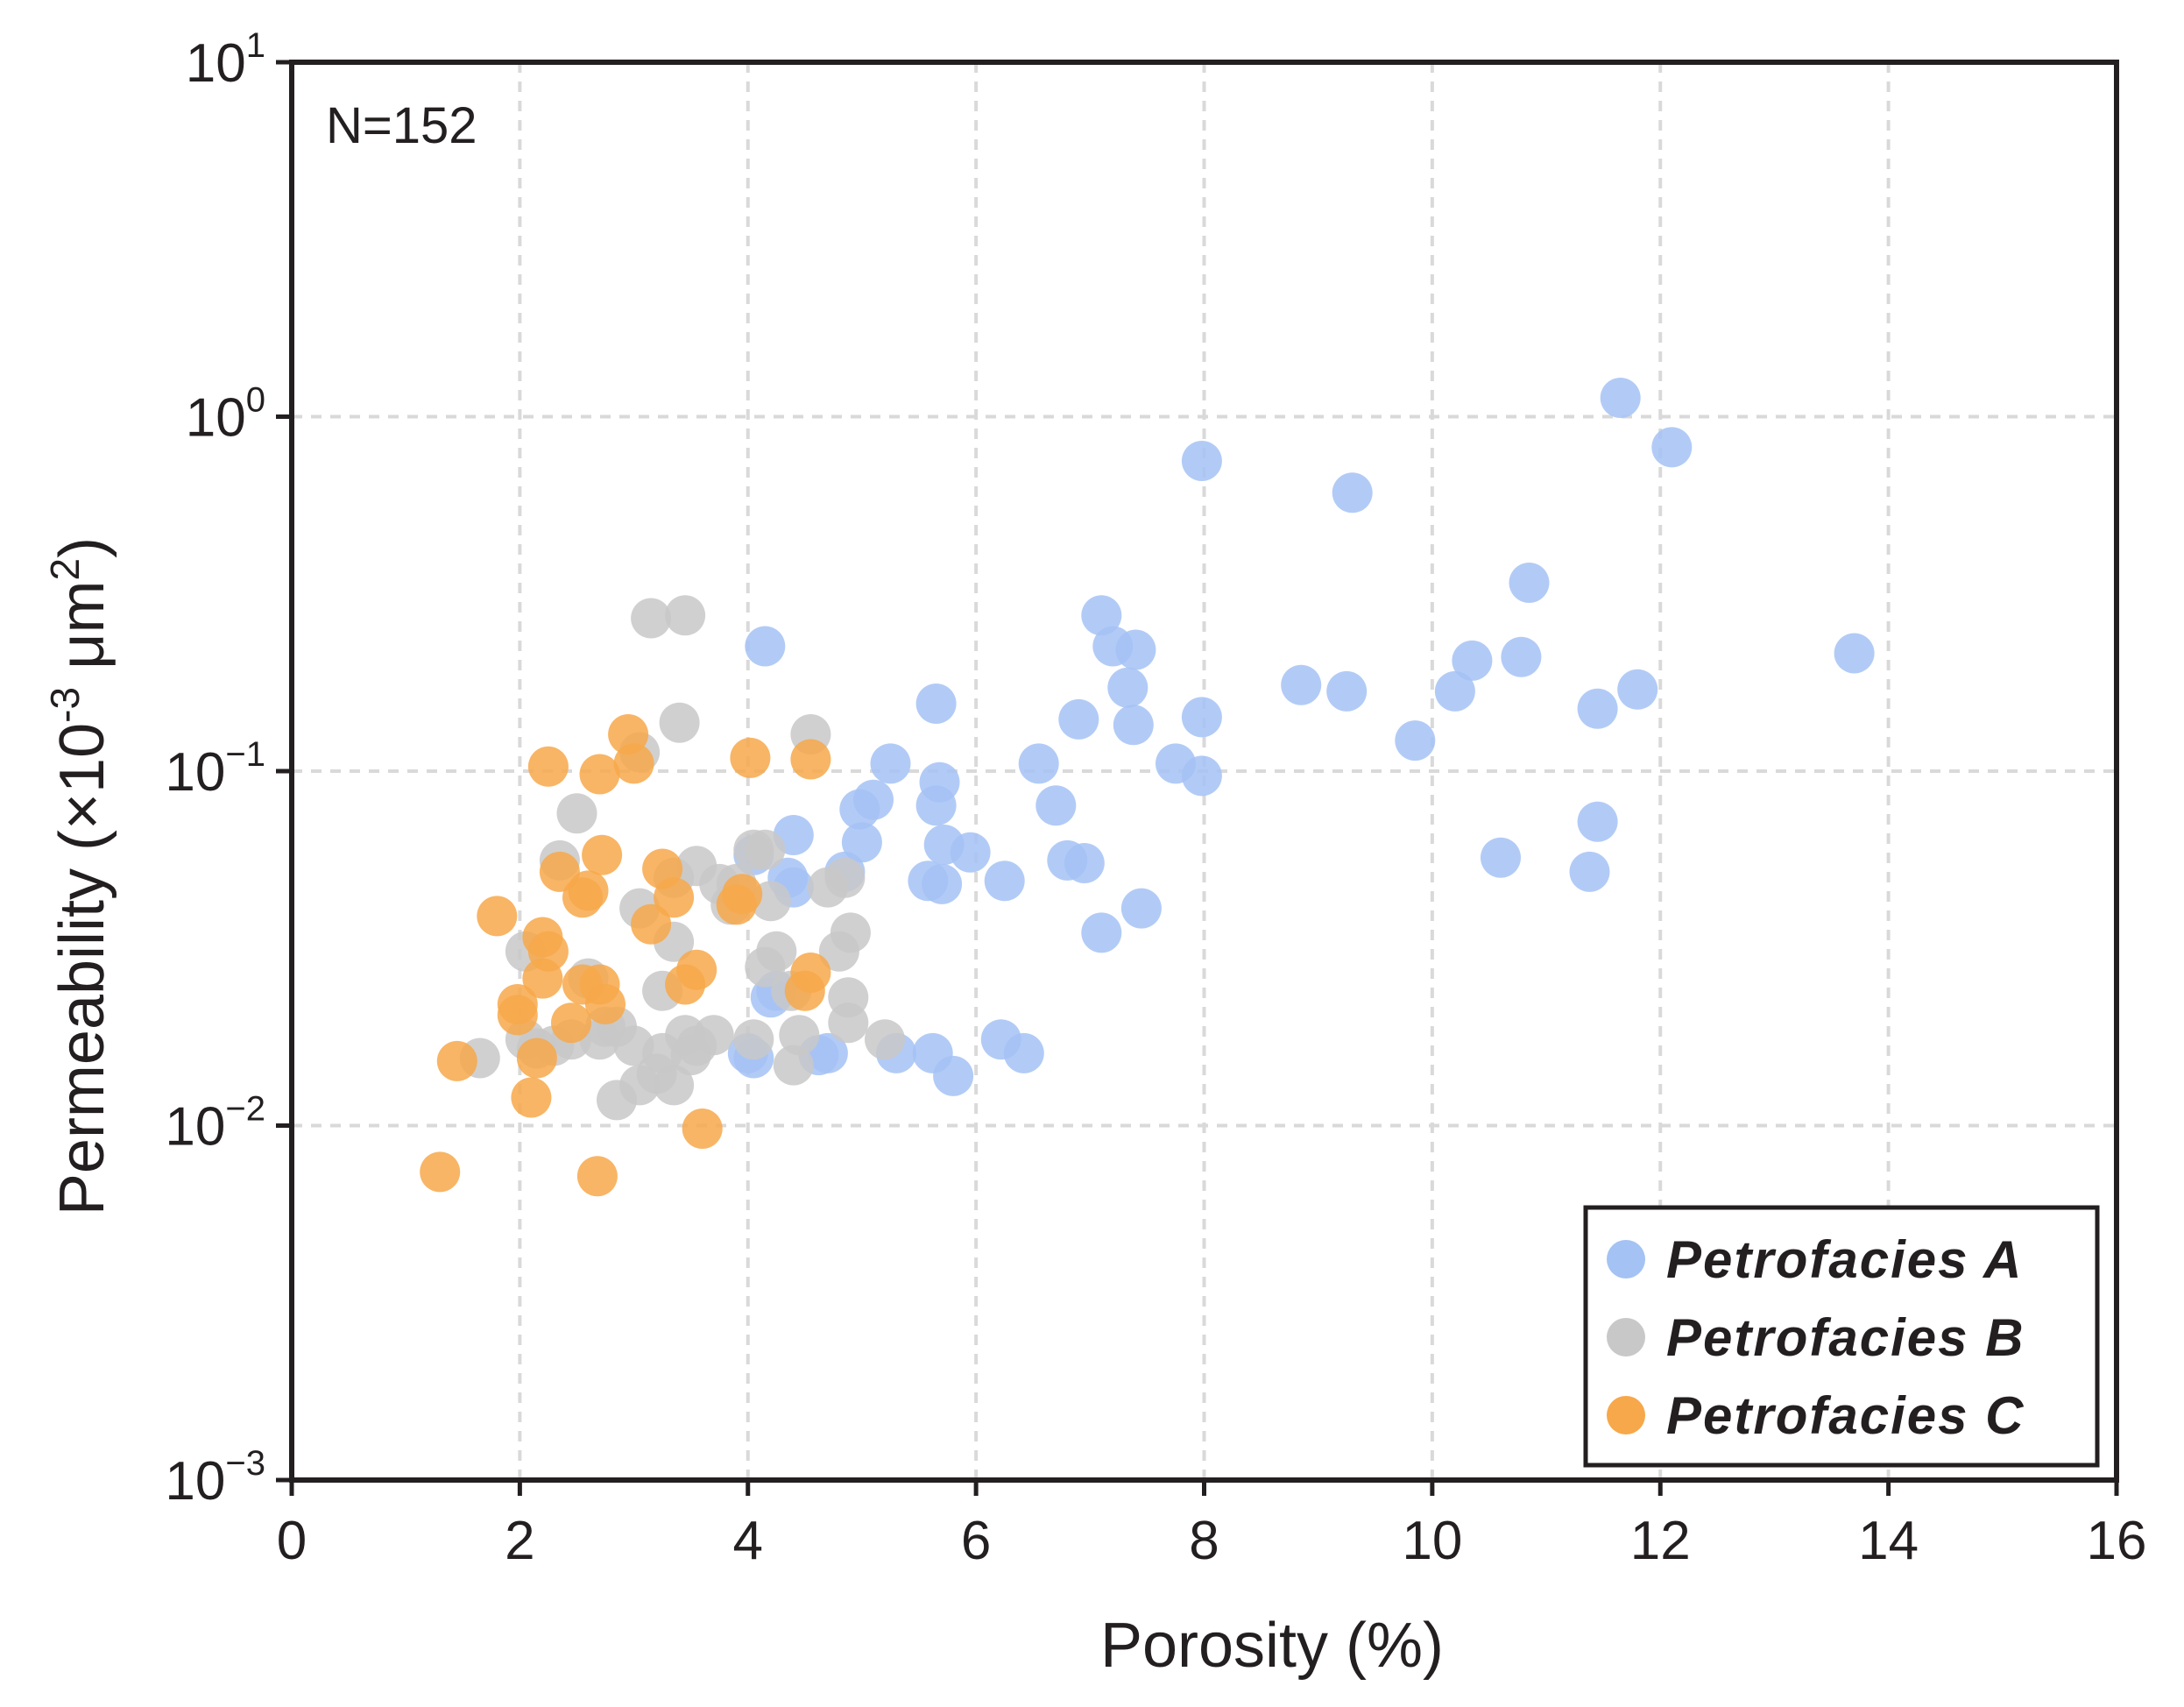 This screenshot has height=1707, width=2184. I want to click on legend-marker-petrofacies-b, so click(1626, 1337).